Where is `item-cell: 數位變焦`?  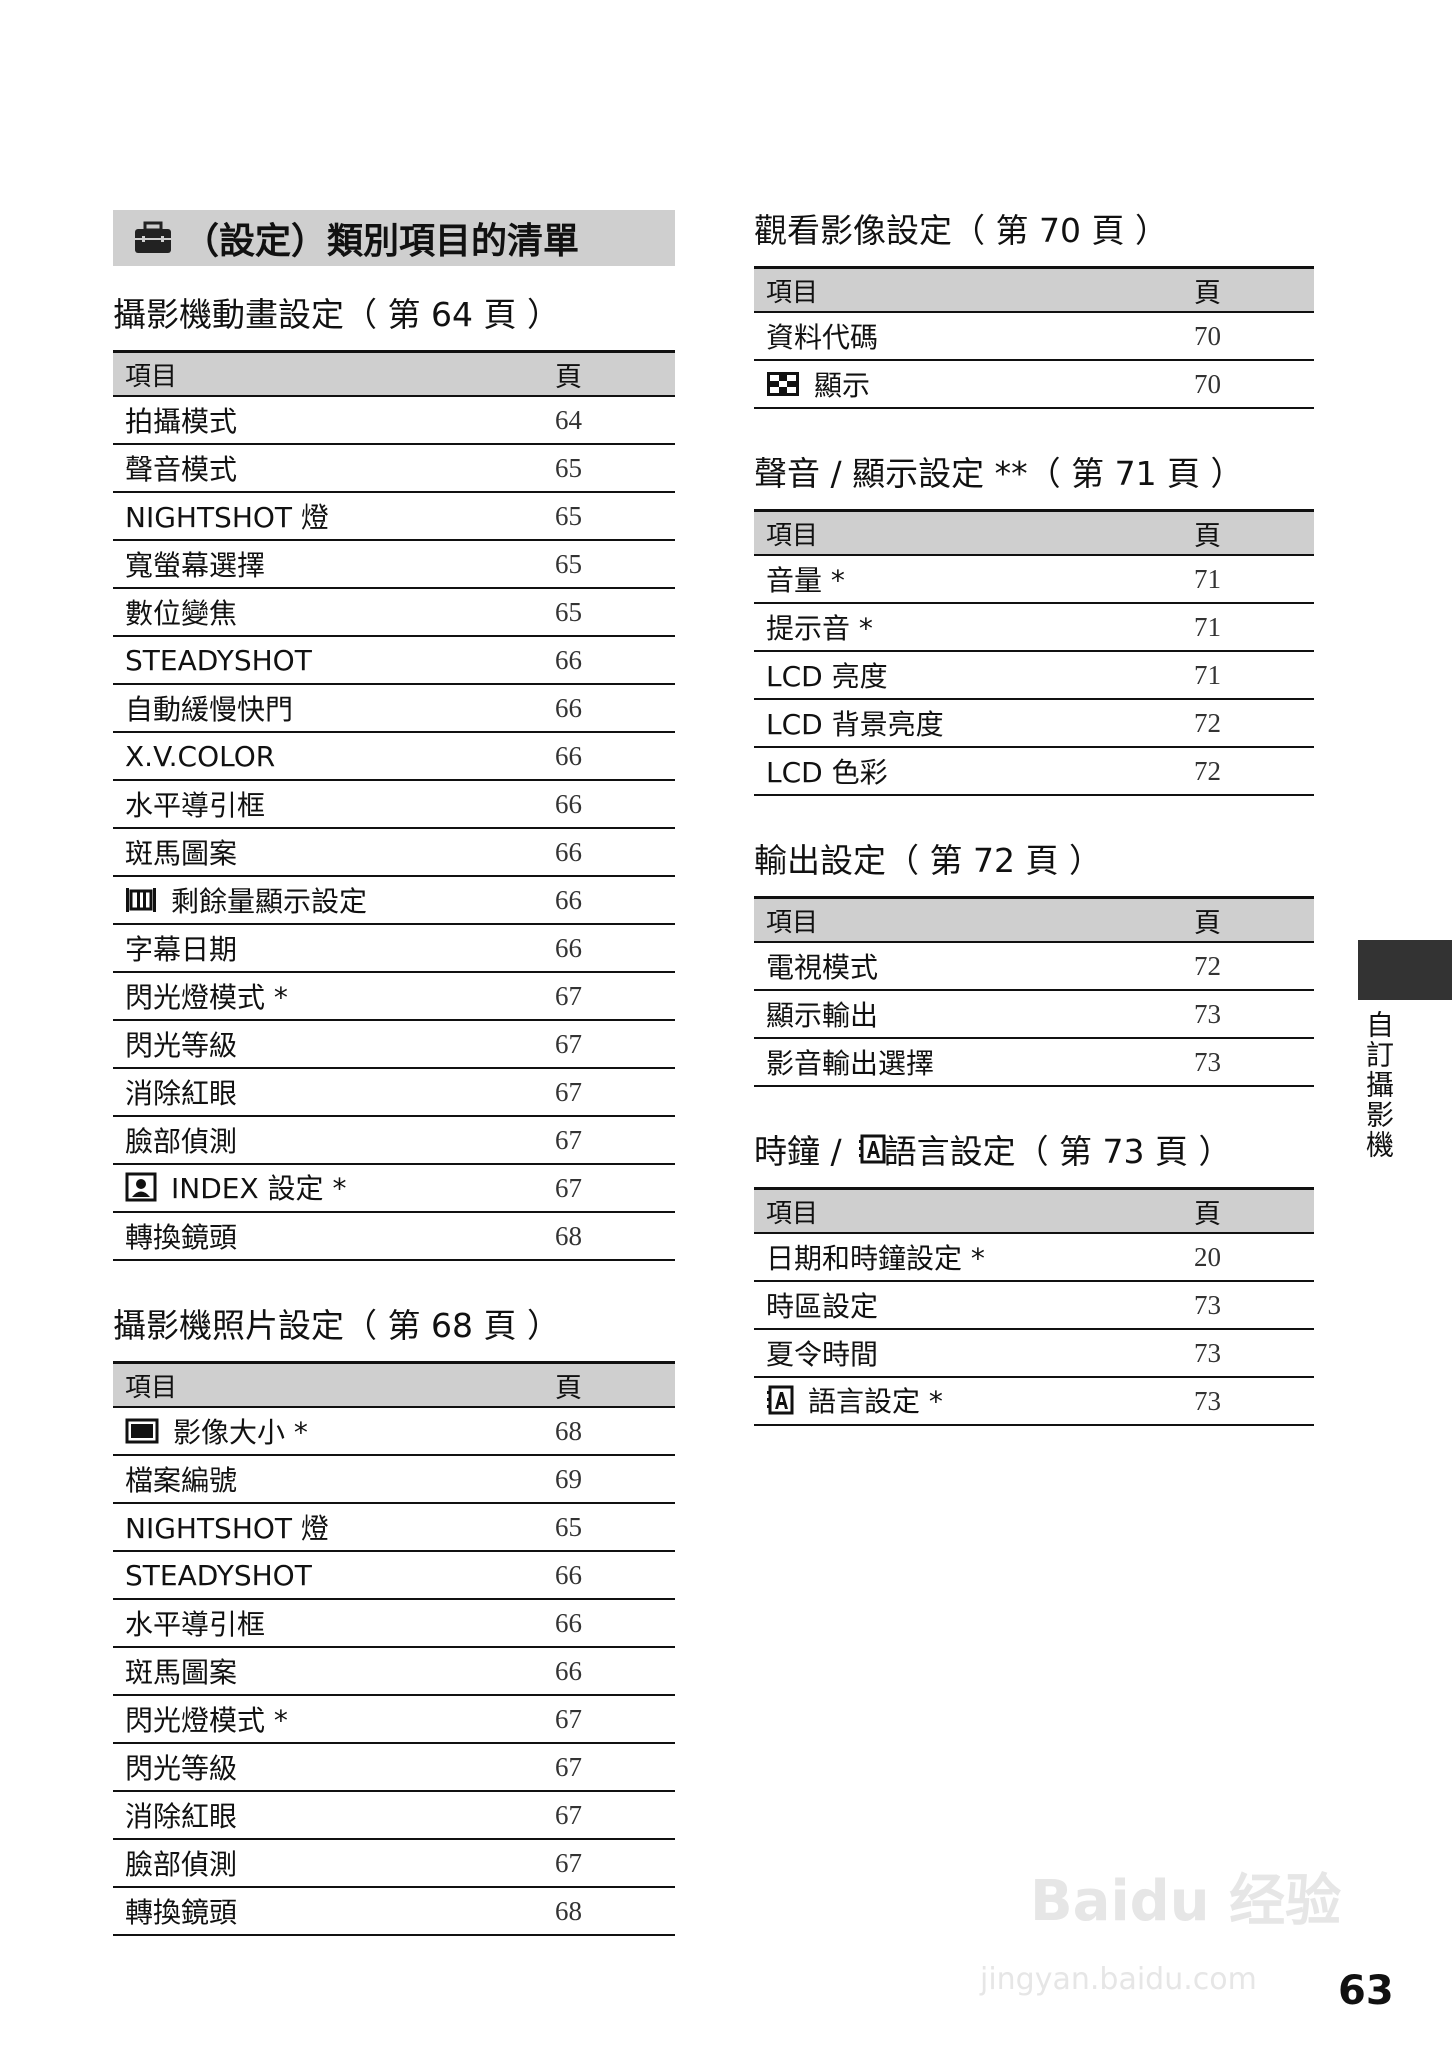
item-cell: 數位變焦 is located at coordinates (328, 612).